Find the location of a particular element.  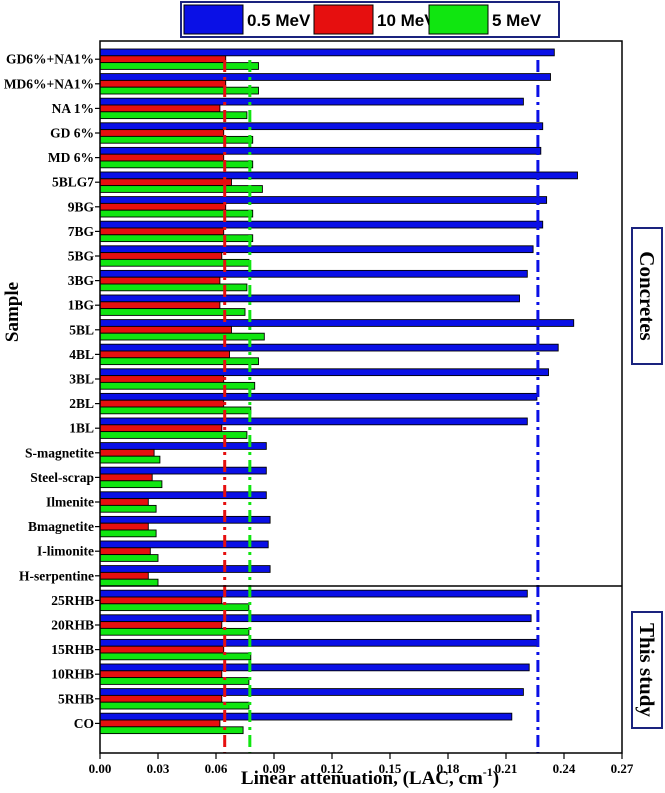

x-axis-label-text: Linear attenuation, (LAC, cm is located at coordinates (362, 778).